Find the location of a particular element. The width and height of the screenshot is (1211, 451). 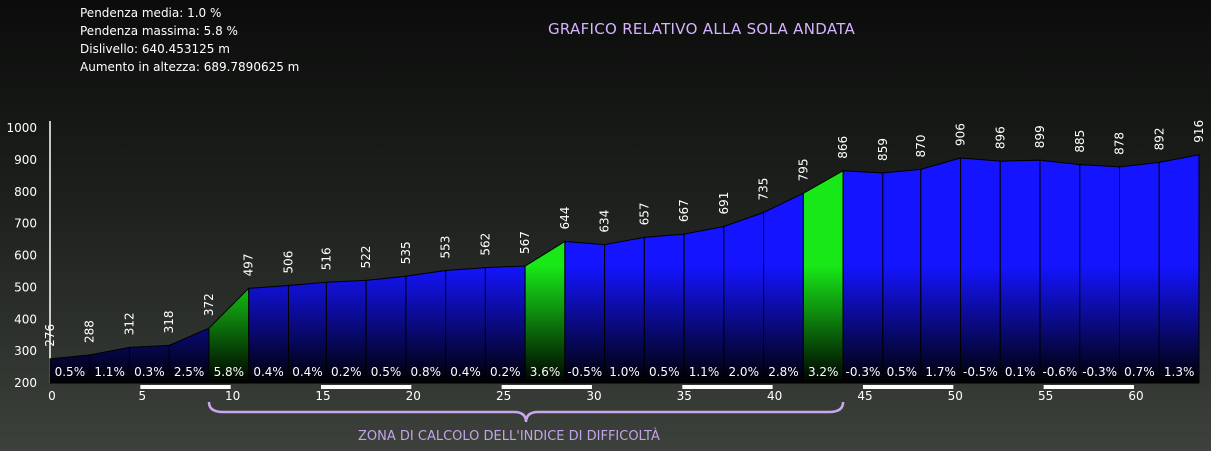

grade-label: 0.7% is located at coordinates (1139, 372).